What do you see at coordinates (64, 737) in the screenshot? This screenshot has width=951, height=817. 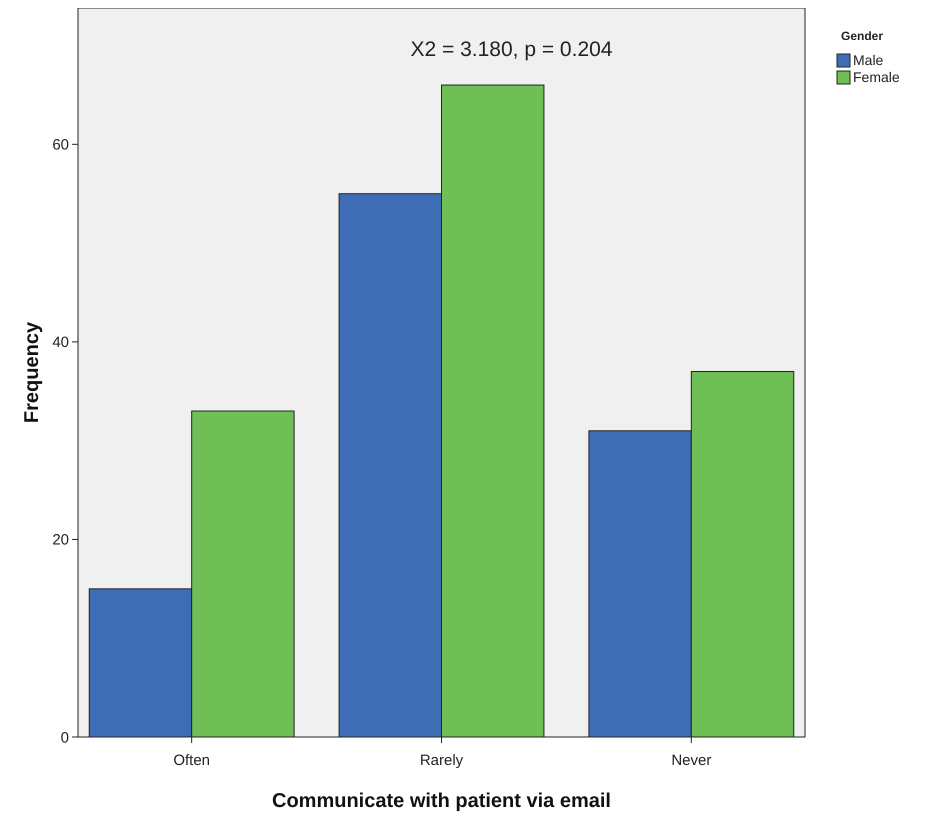 I see `y-tick-label: 0` at bounding box center [64, 737].